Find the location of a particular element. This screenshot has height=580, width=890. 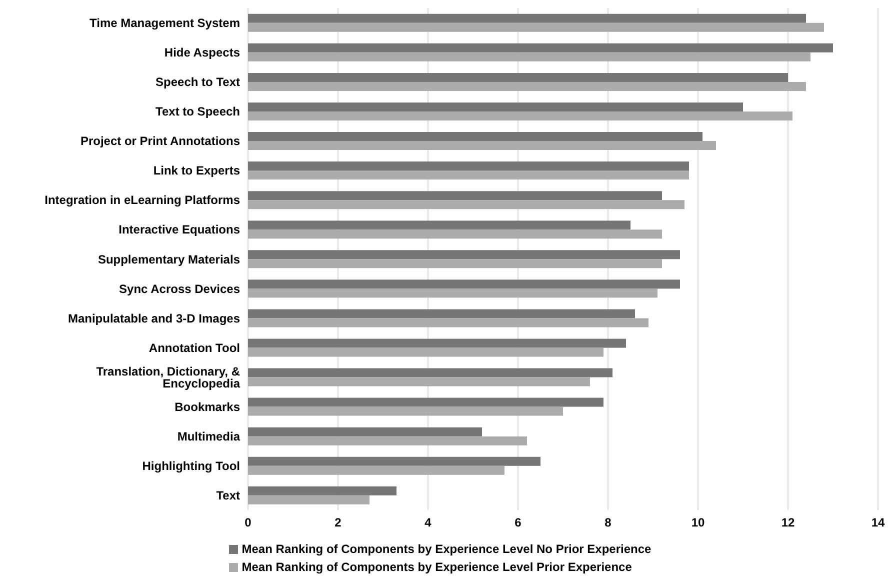

y-tick-label: Supplementary Materials is located at coordinates (169, 259).